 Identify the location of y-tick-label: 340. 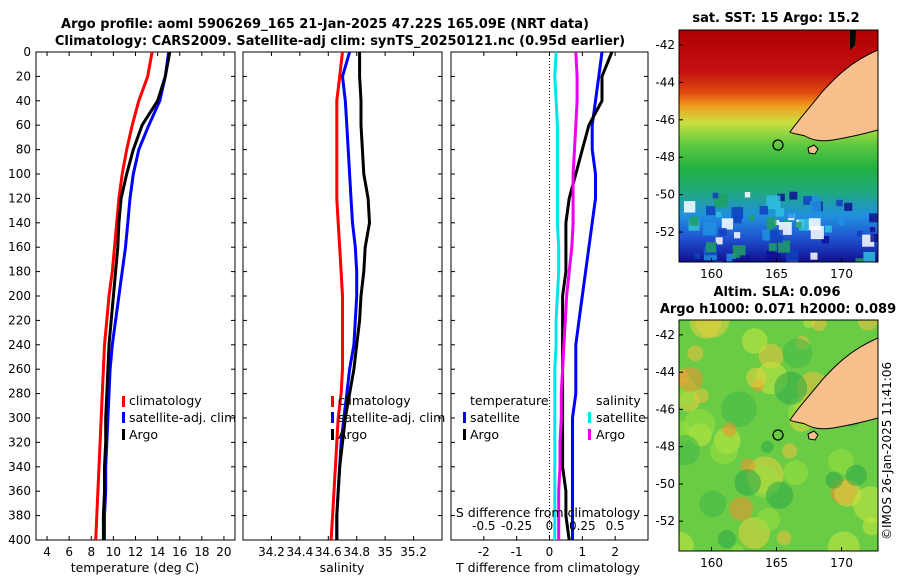
(19, 467).